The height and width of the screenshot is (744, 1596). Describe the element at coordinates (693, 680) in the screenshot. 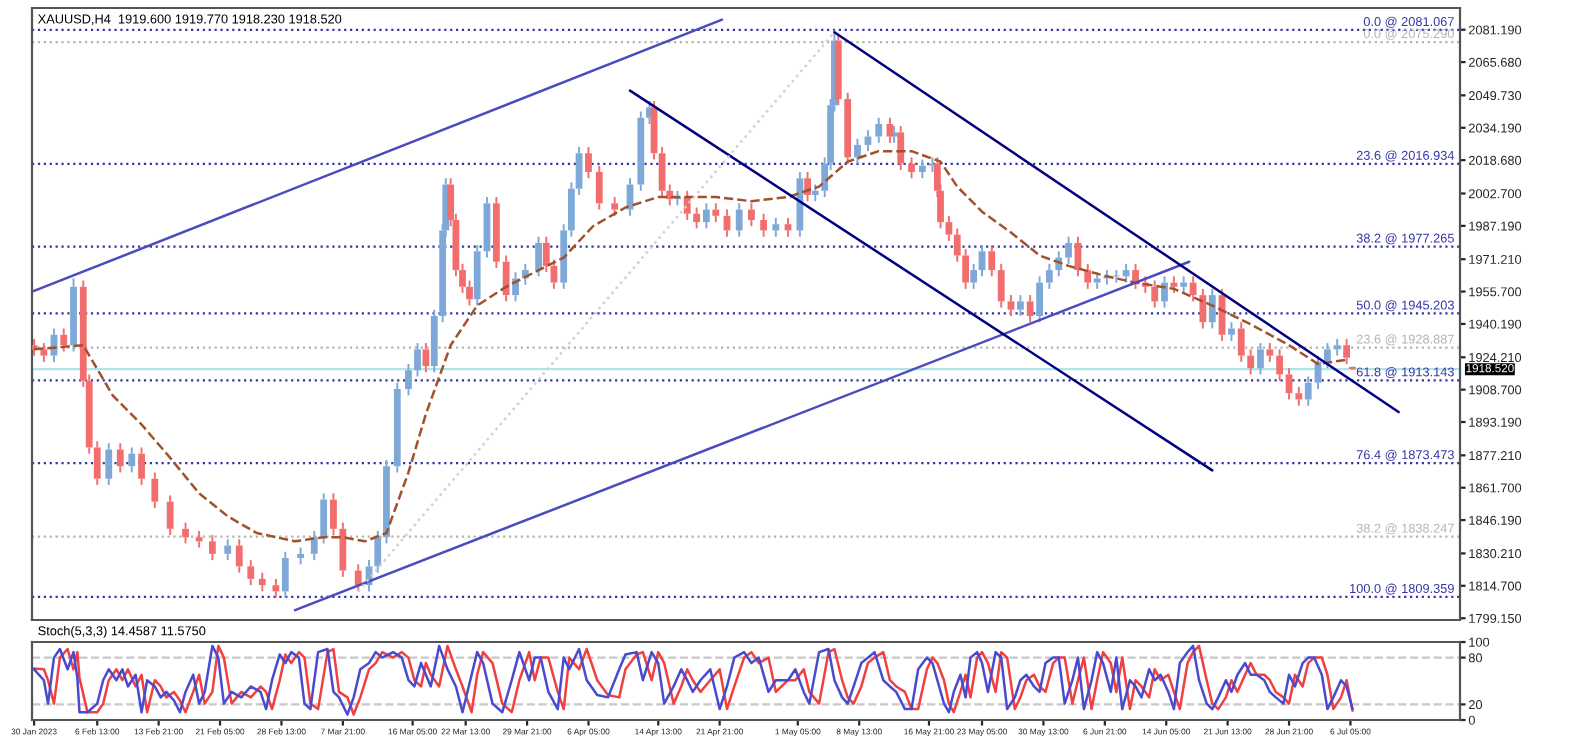

I see `line-series` at that location.